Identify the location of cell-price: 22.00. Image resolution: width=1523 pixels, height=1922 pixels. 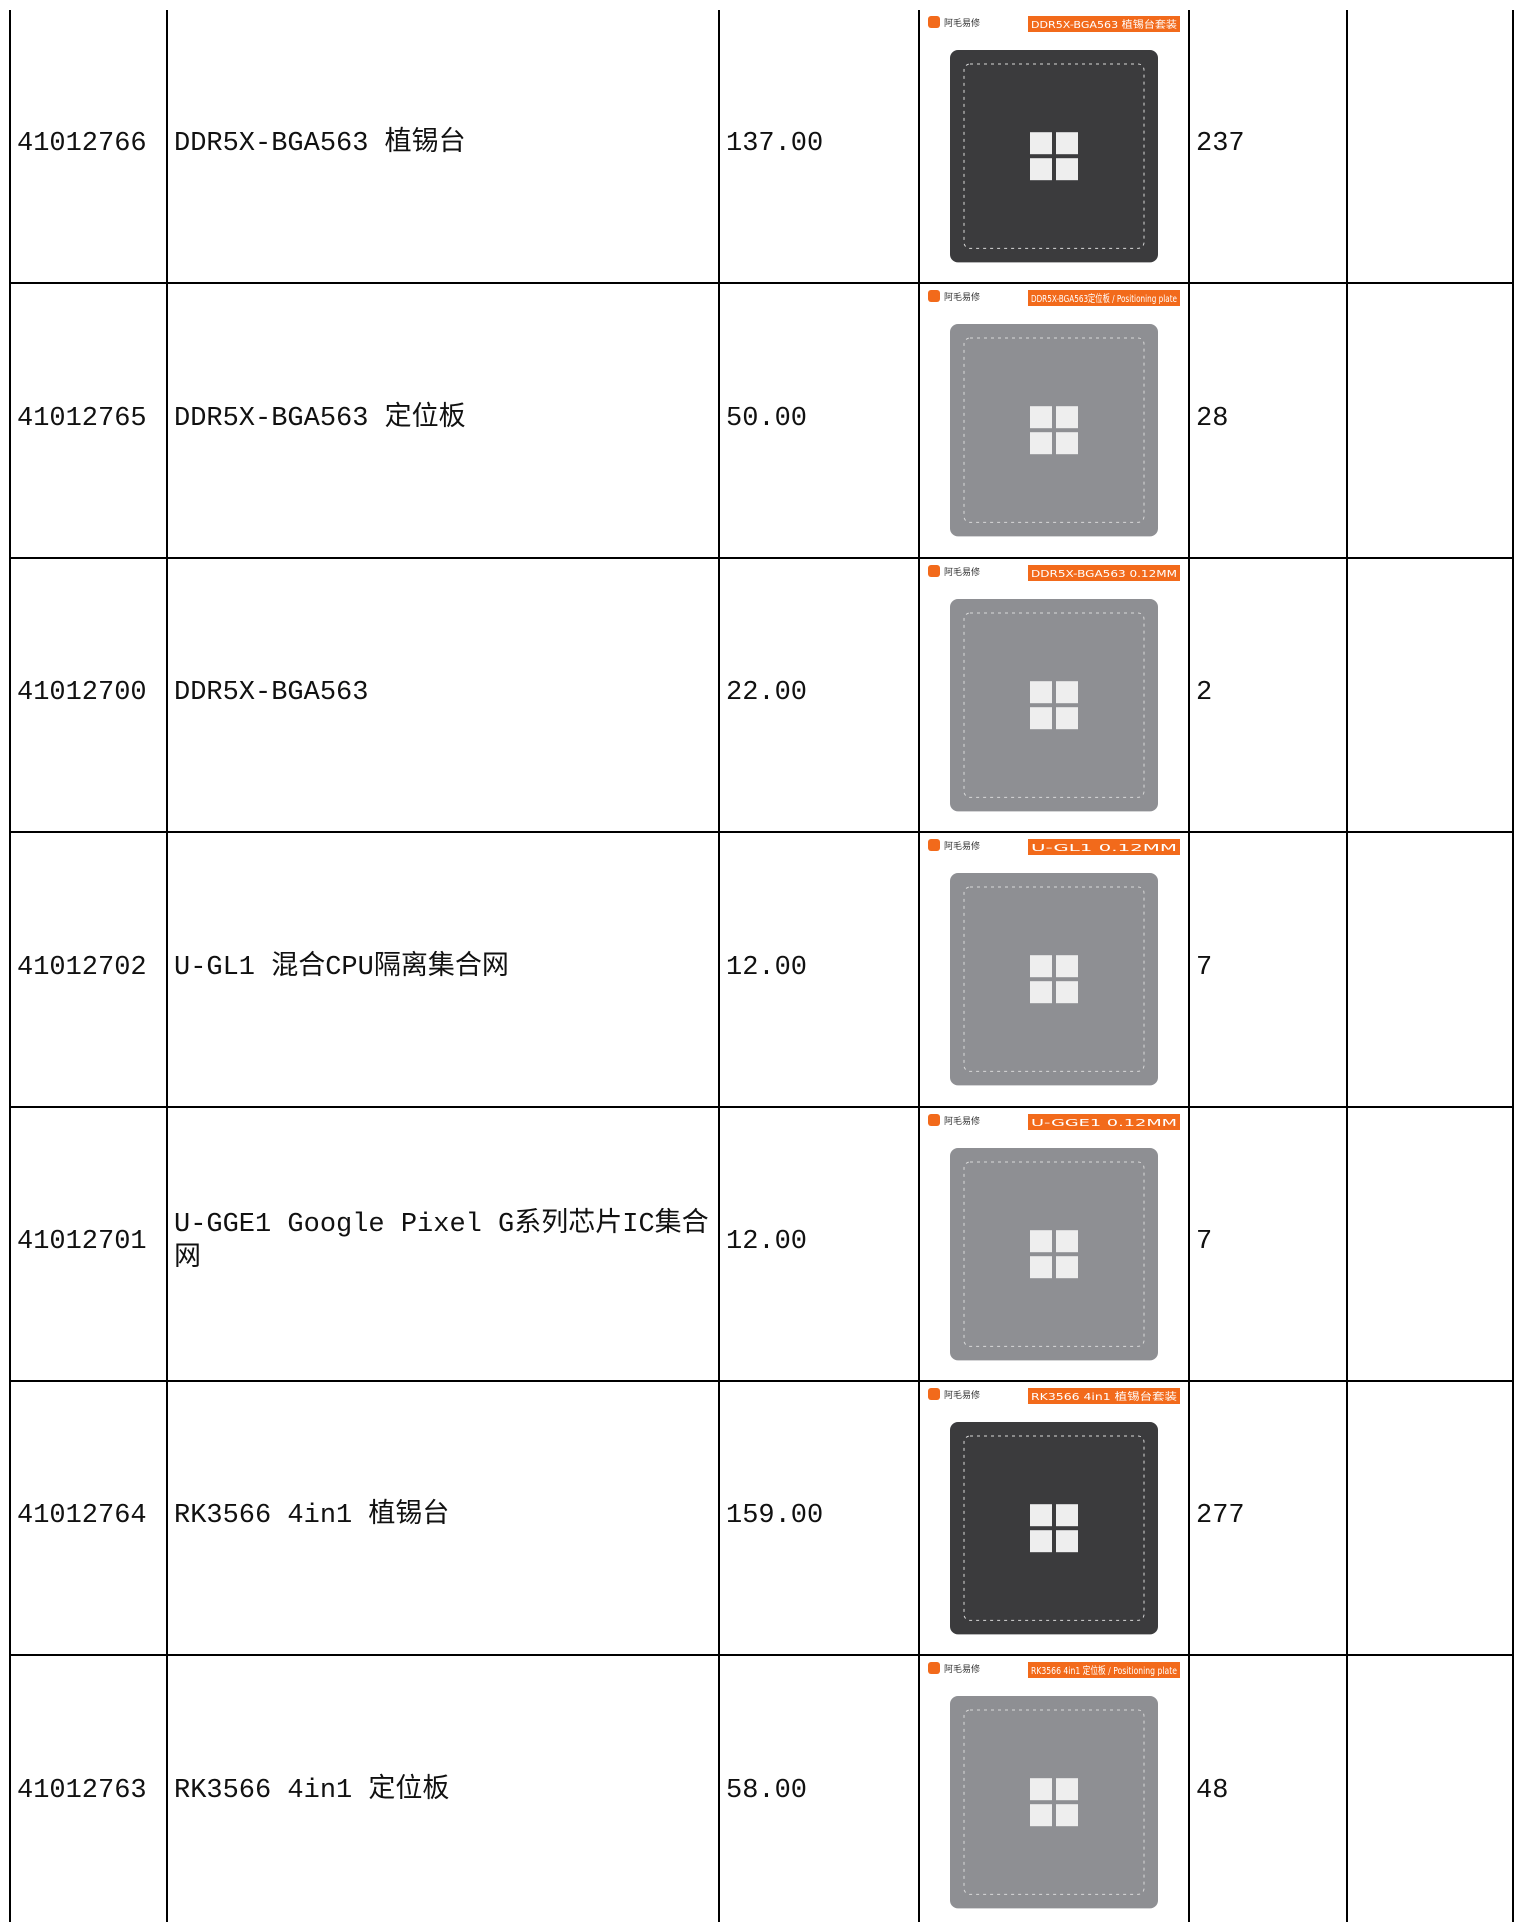
(767, 693).